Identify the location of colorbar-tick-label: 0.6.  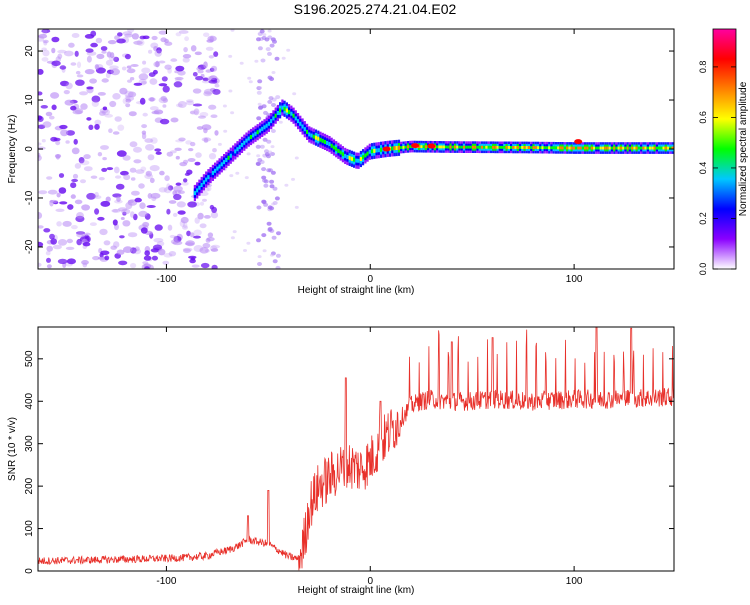
(703, 117).